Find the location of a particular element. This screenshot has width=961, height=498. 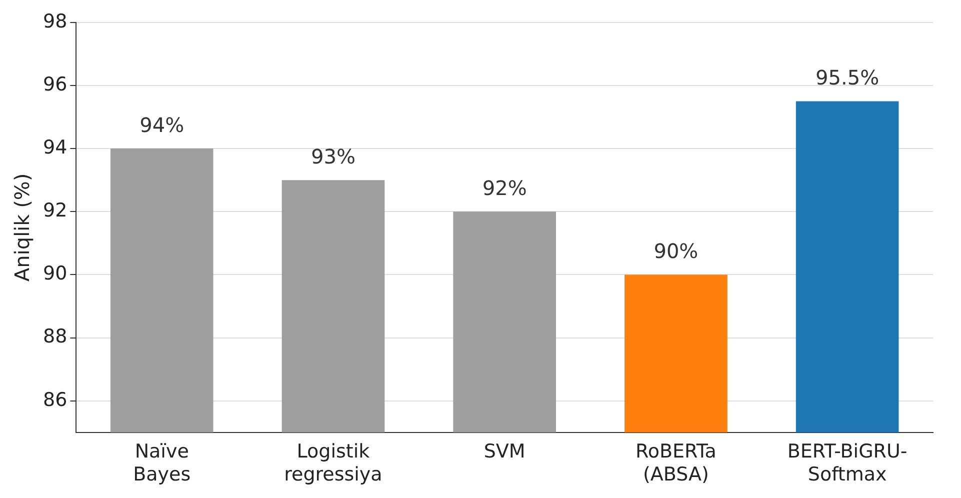

data-label: 90% is located at coordinates (676, 250).